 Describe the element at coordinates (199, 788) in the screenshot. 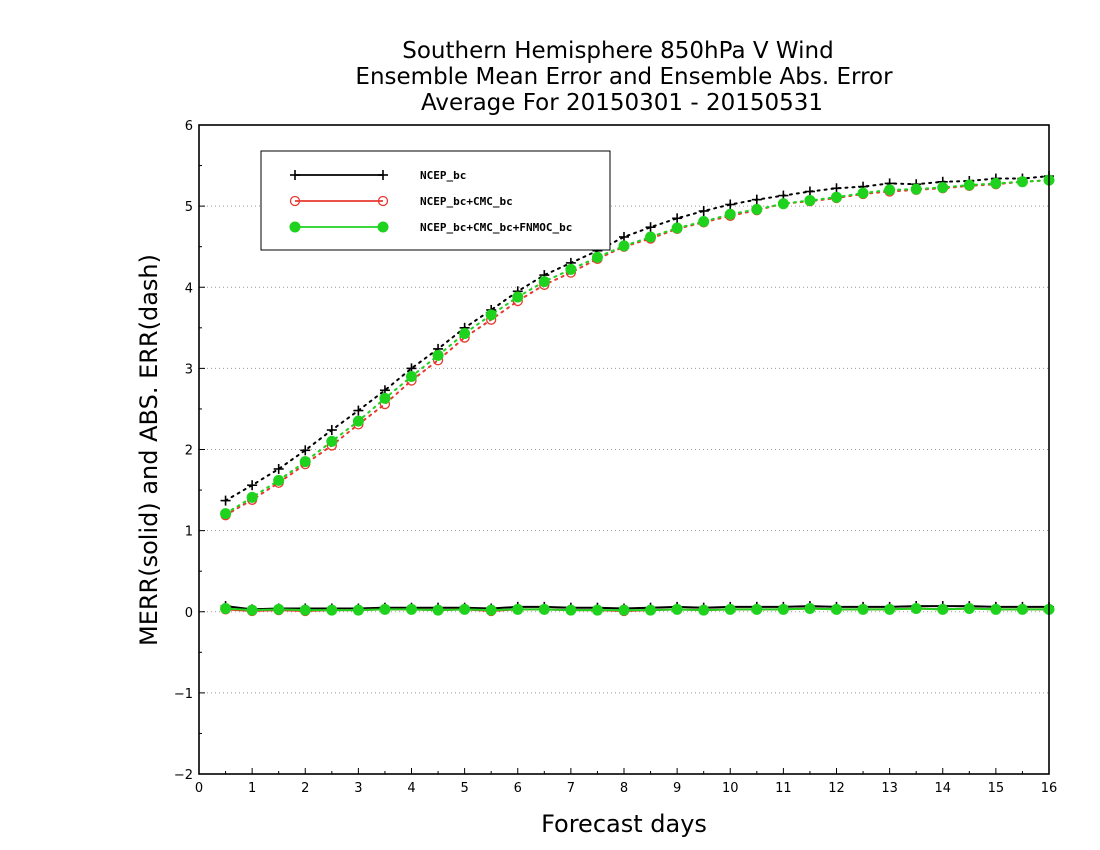

I see `x-tick-label-0: 0` at that location.